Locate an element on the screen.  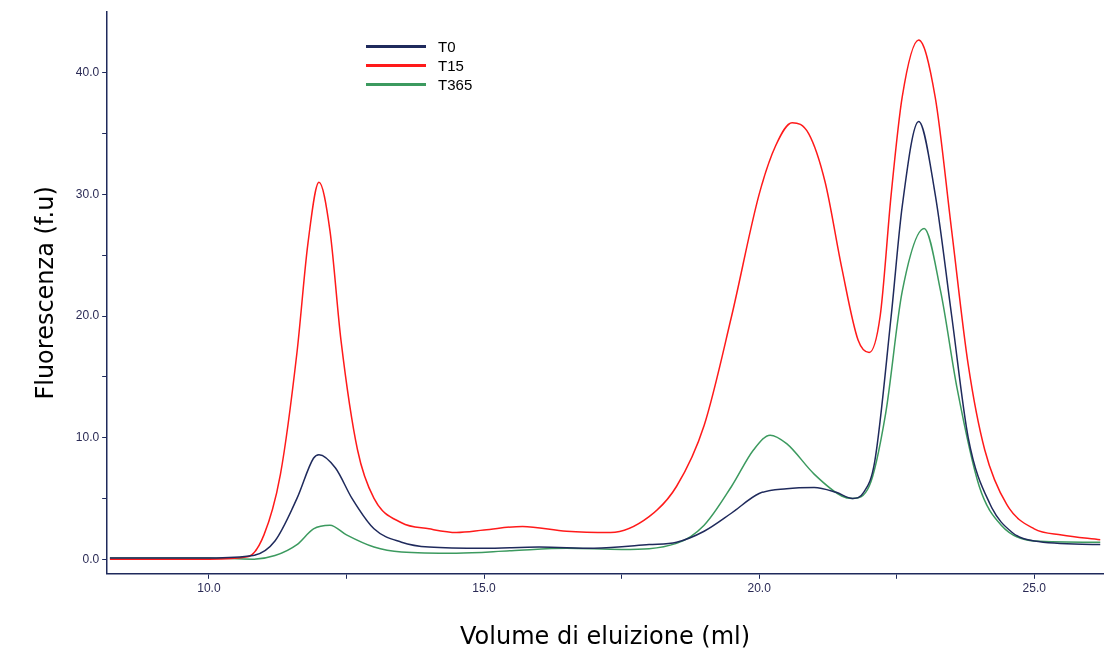
x-tick-label: 25.0 is located at coordinates (1034, 588).